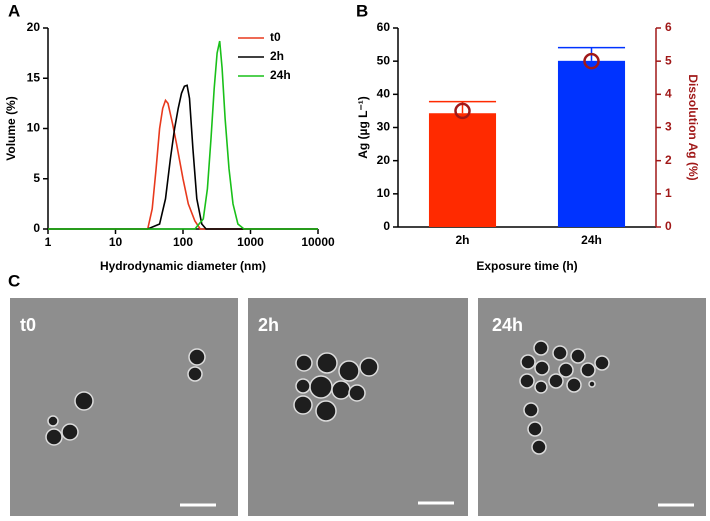  What do you see at coordinates (36, 178) in the screenshot?
I see `y-tick-label: 5` at bounding box center [36, 178].